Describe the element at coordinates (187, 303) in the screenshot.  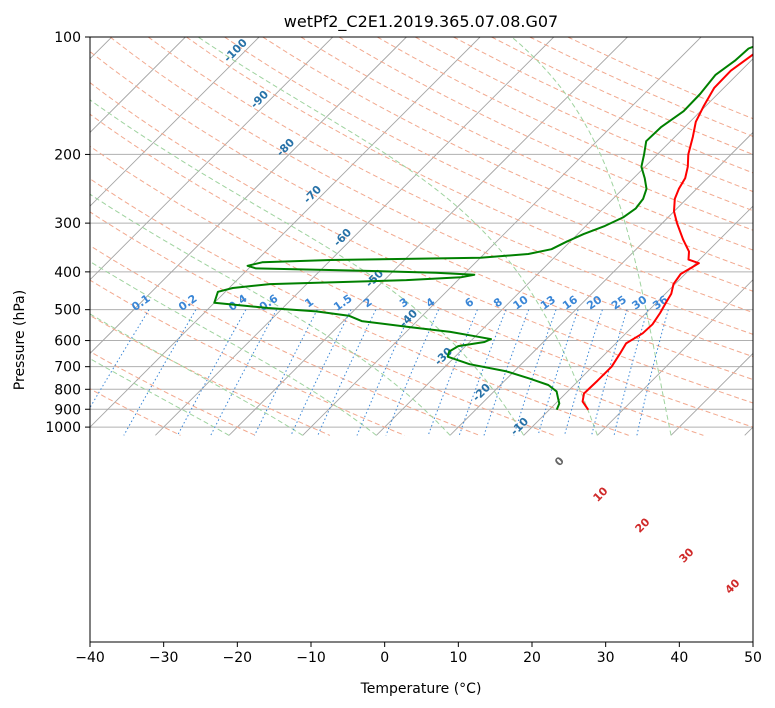
I see `mixing-ratio-label: 0.2` at that location.